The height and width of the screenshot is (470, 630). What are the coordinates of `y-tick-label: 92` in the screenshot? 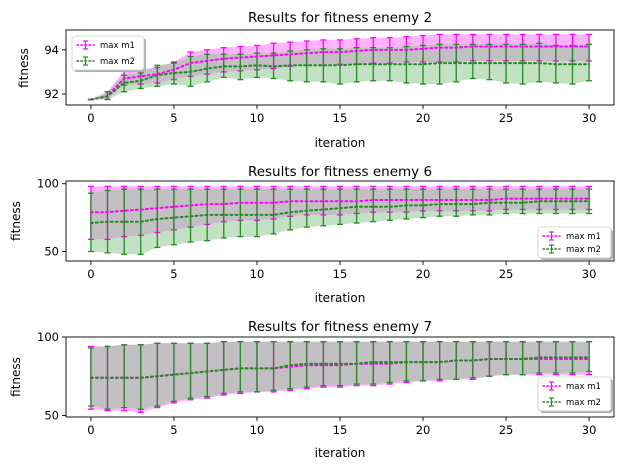 It's located at (51, 94).